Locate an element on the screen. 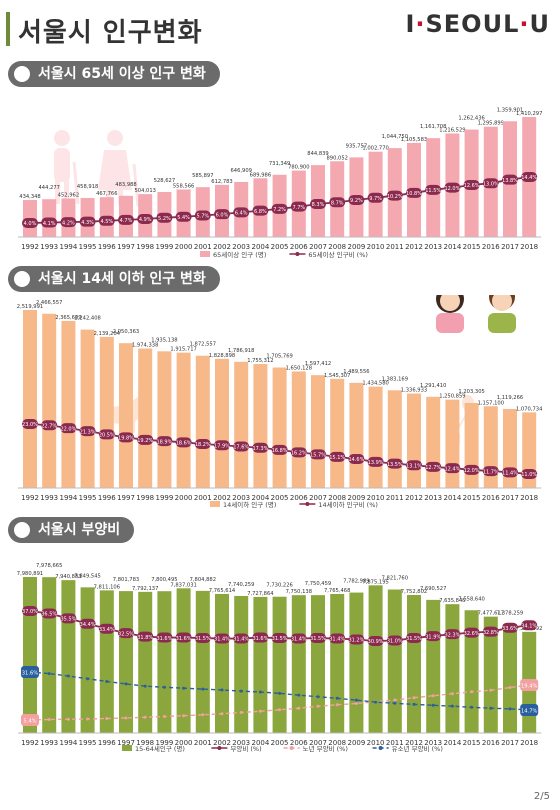 The image size is (560, 810). bar-value-label-2012: 1,105,583 is located at coordinates (414, 140).